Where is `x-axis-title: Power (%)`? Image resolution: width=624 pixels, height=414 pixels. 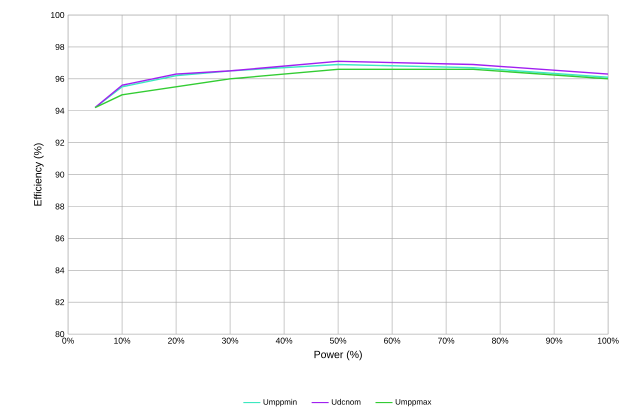
x-axis-title: Power (%) is located at coordinates (338, 355).